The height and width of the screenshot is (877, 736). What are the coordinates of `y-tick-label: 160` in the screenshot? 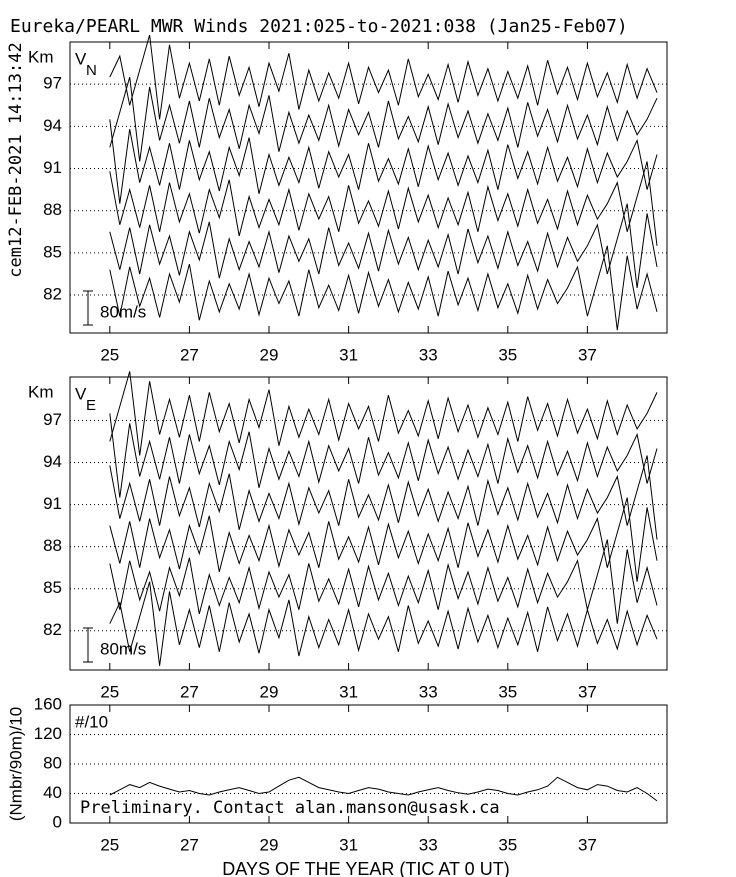 It's located at (48, 703).